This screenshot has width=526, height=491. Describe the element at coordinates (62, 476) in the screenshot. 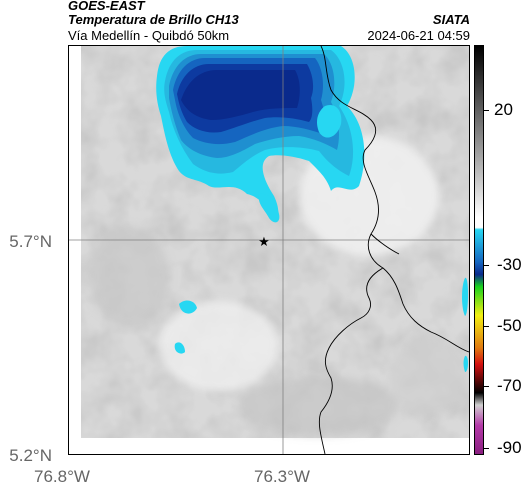

I see `lon-label-76.8: 76.8°W` at that location.